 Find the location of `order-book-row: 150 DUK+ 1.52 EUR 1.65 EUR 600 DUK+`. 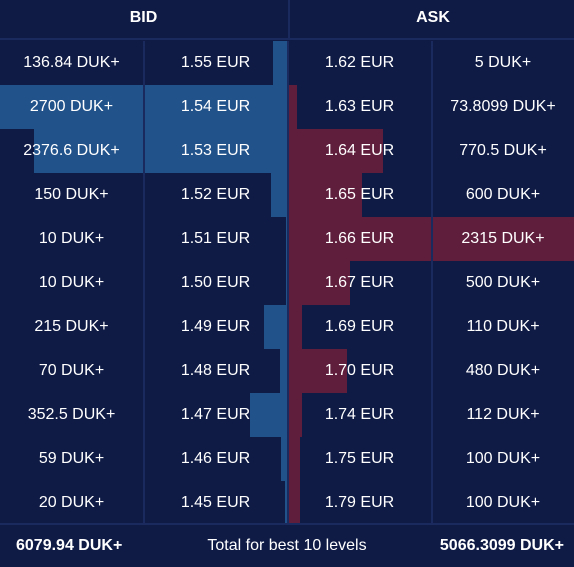

order-book-row: 150 DUK+ 1.52 EUR 1.65 EUR 600 DUK+ is located at coordinates (287, 195).